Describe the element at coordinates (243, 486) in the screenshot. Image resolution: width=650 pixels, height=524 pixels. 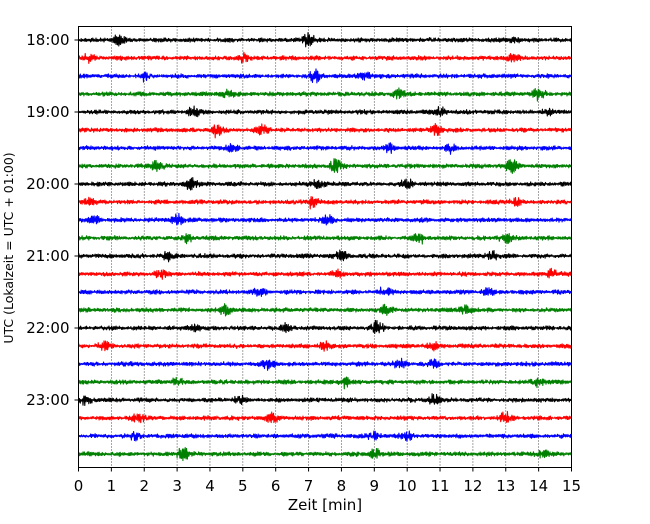
I see `x-tick-label: 5` at that location.